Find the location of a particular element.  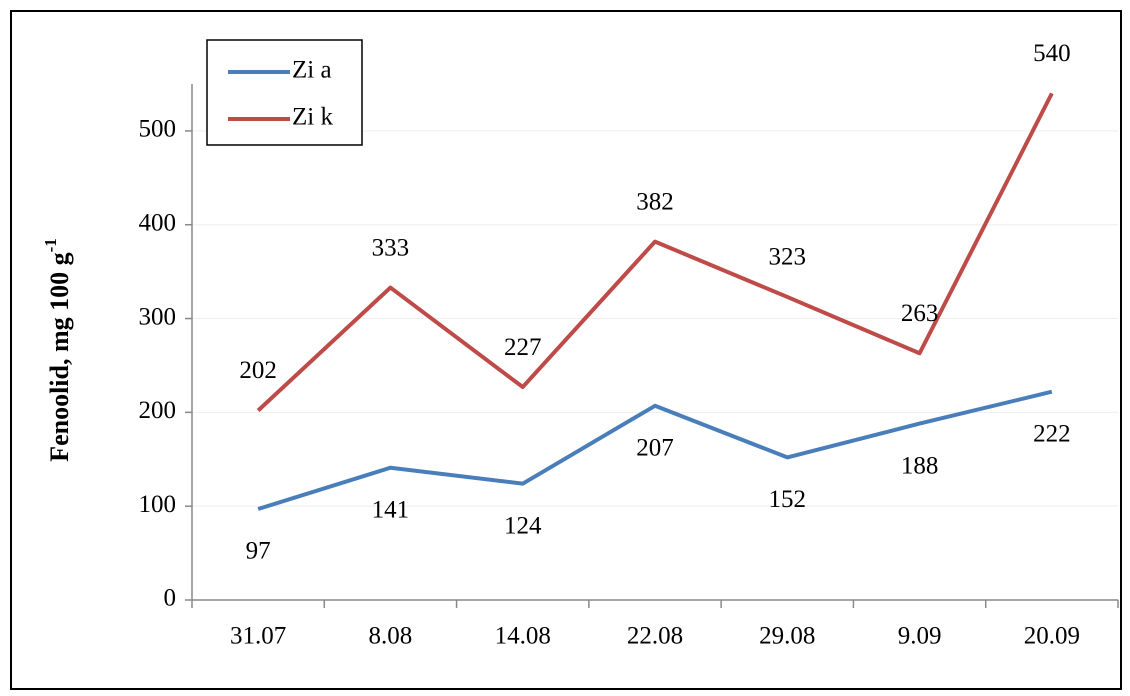

x-tick-label: 29.08 is located at coordinates (787, 636).